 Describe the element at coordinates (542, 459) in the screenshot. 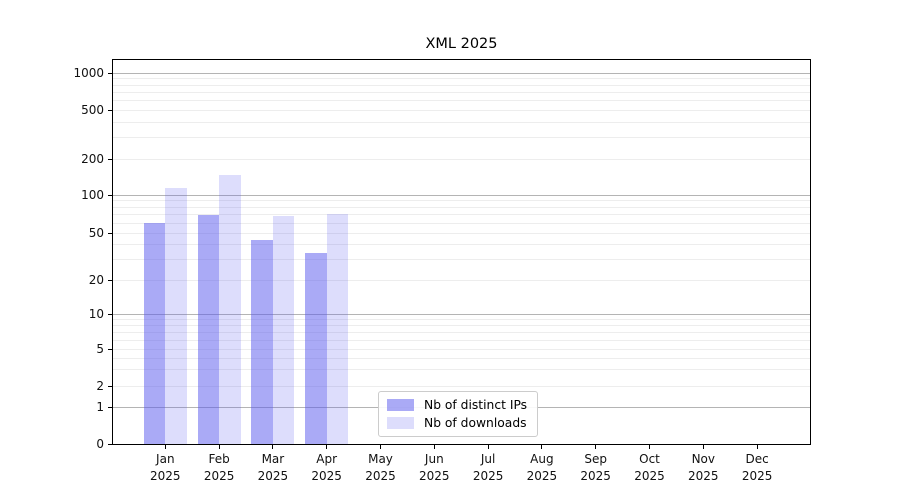

I see `x-tick-month: Aug` at that location.